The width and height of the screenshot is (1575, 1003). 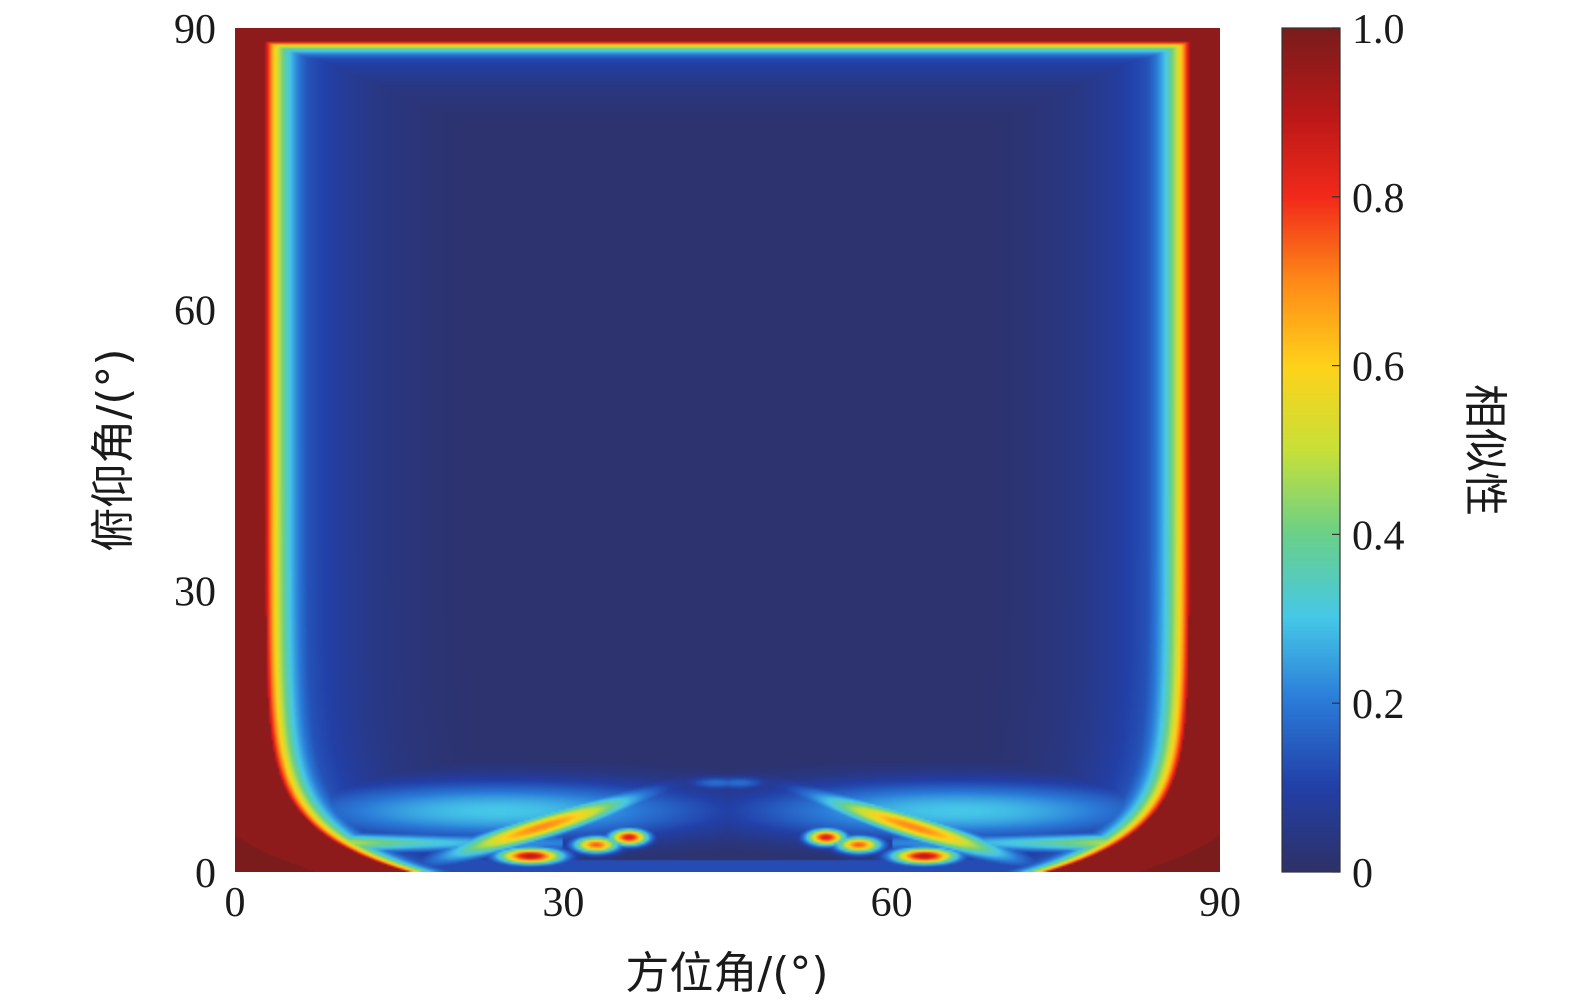 I want to click on y-axis-title: 俯仰角/(°), so click(x=113, y=449).